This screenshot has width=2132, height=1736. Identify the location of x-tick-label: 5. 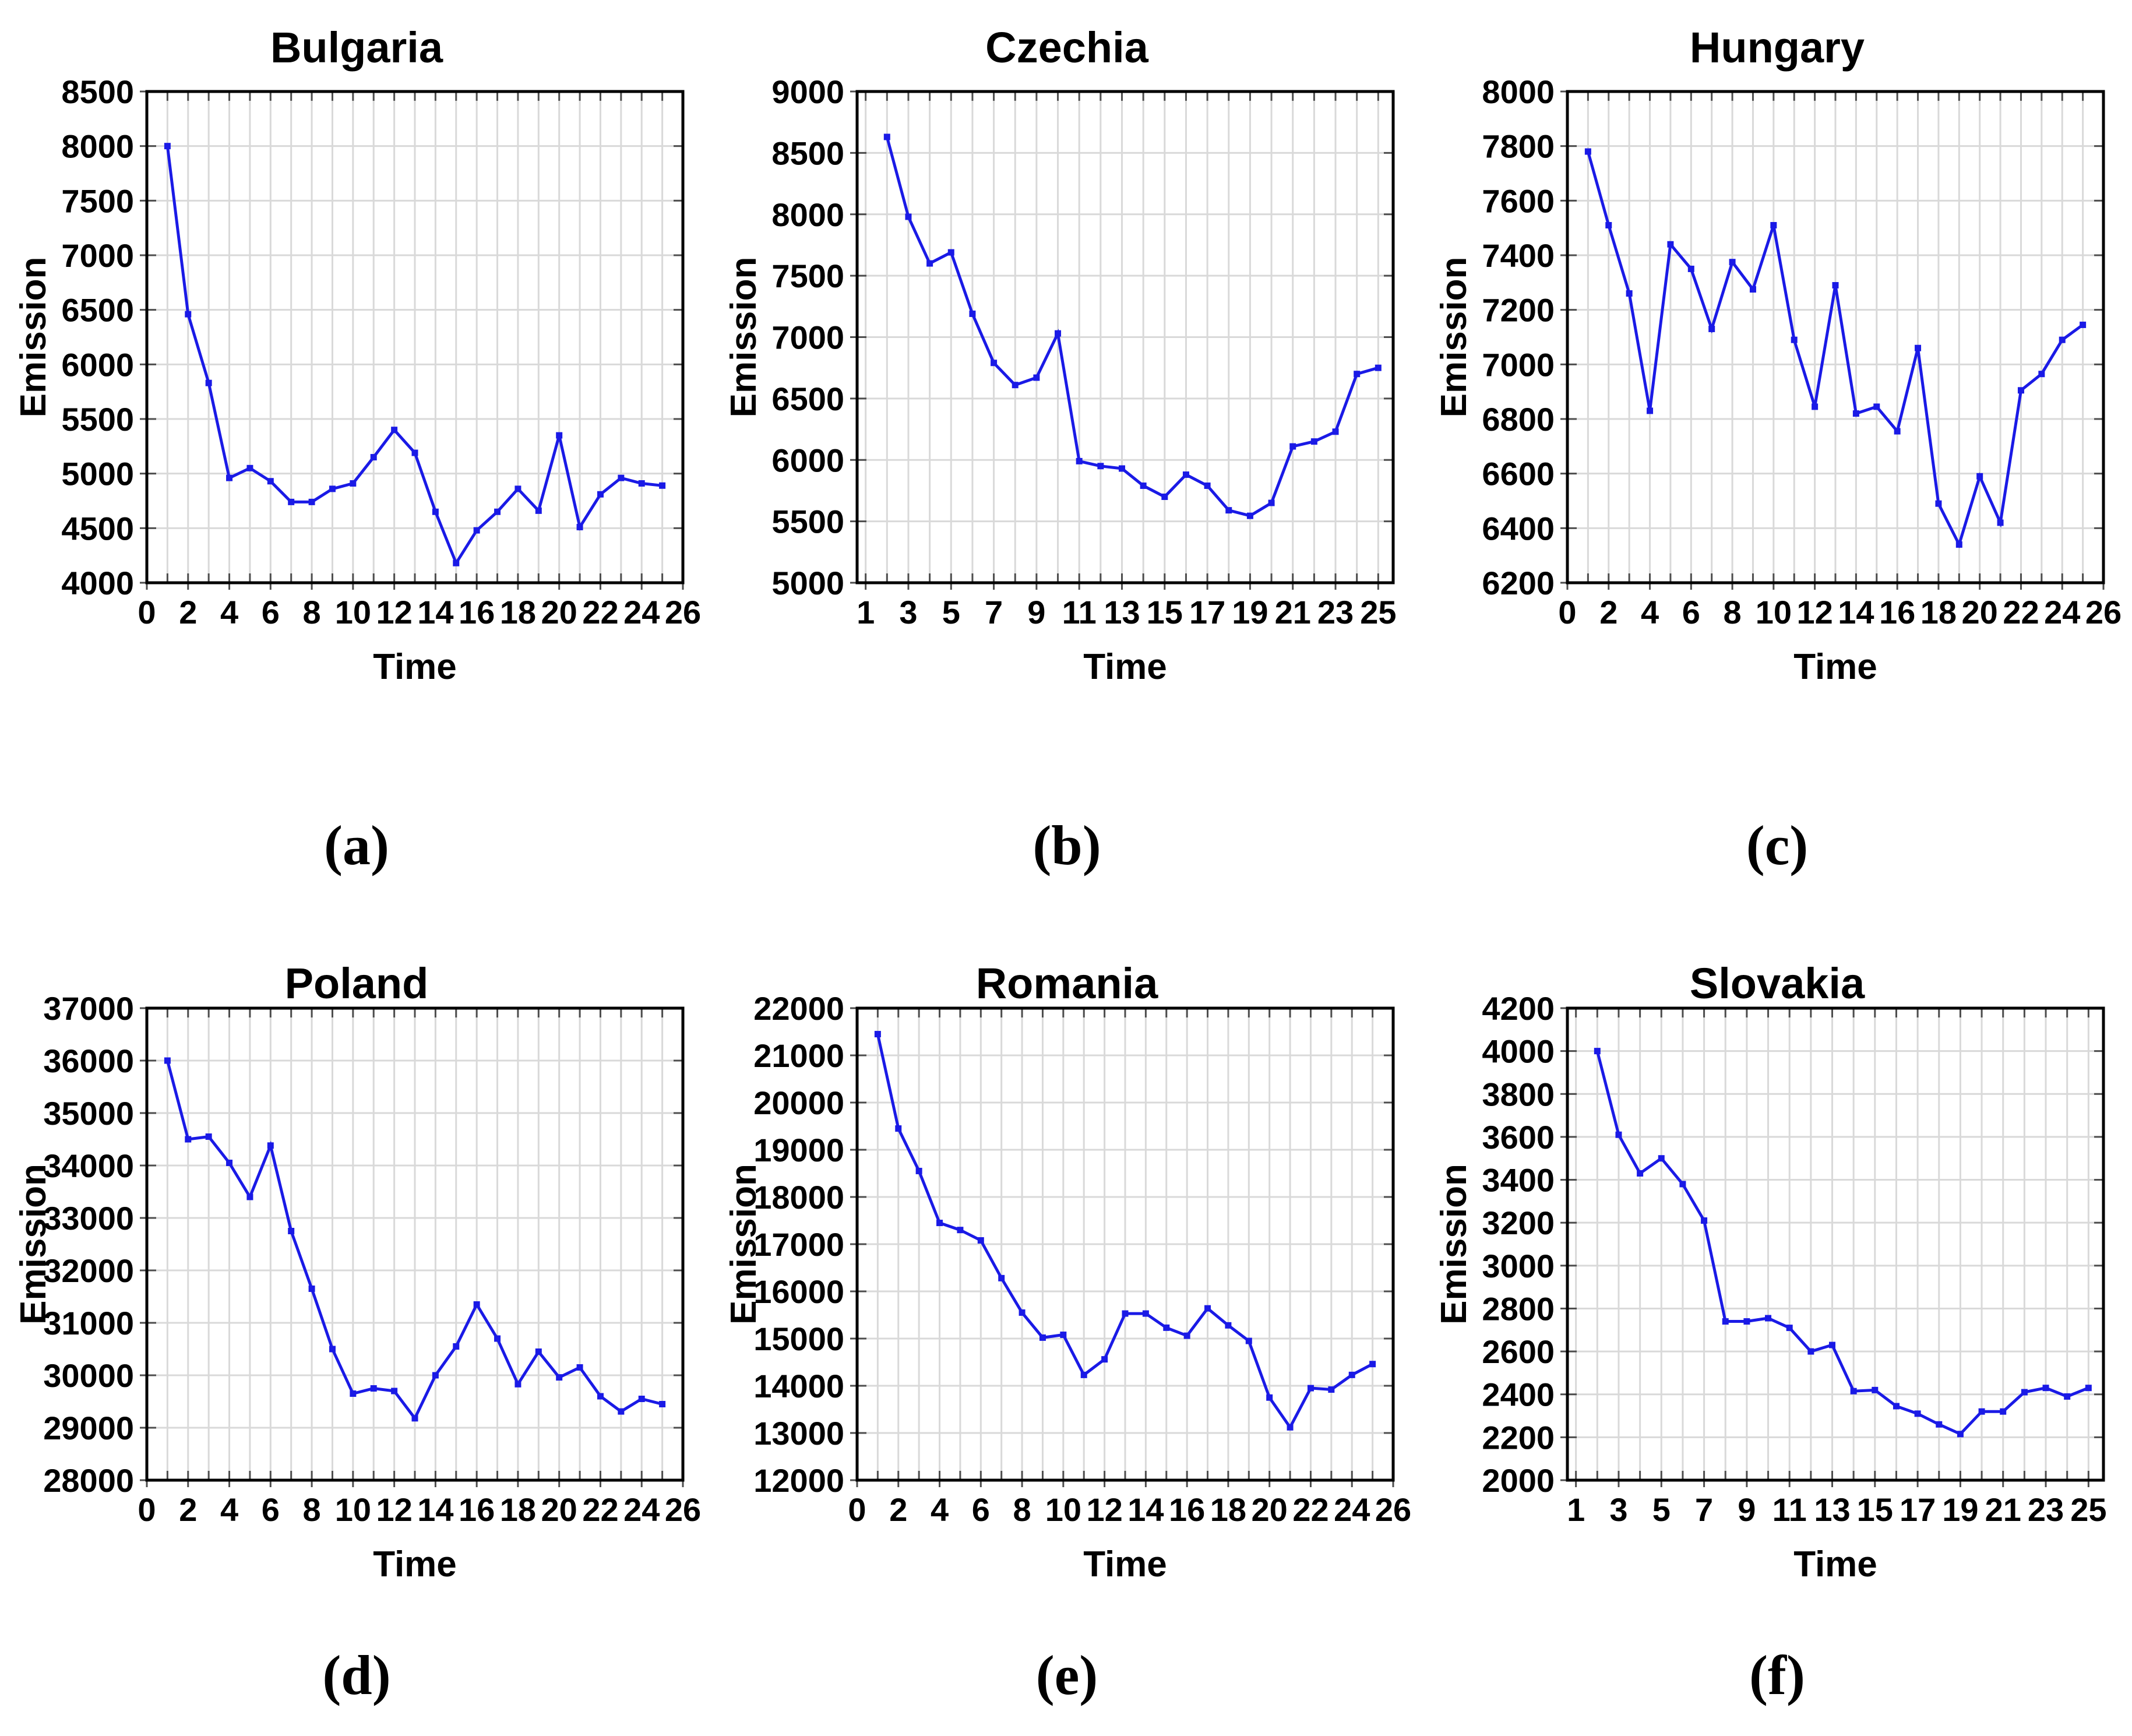
(1661, 1509).